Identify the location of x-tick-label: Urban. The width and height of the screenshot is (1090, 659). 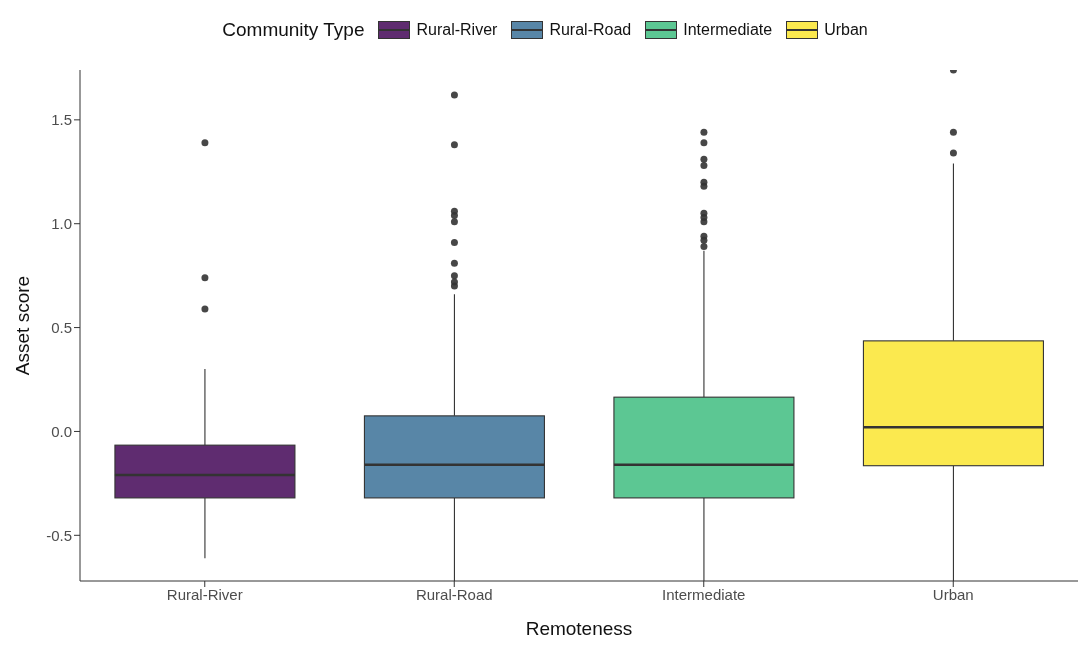
(953, 594).